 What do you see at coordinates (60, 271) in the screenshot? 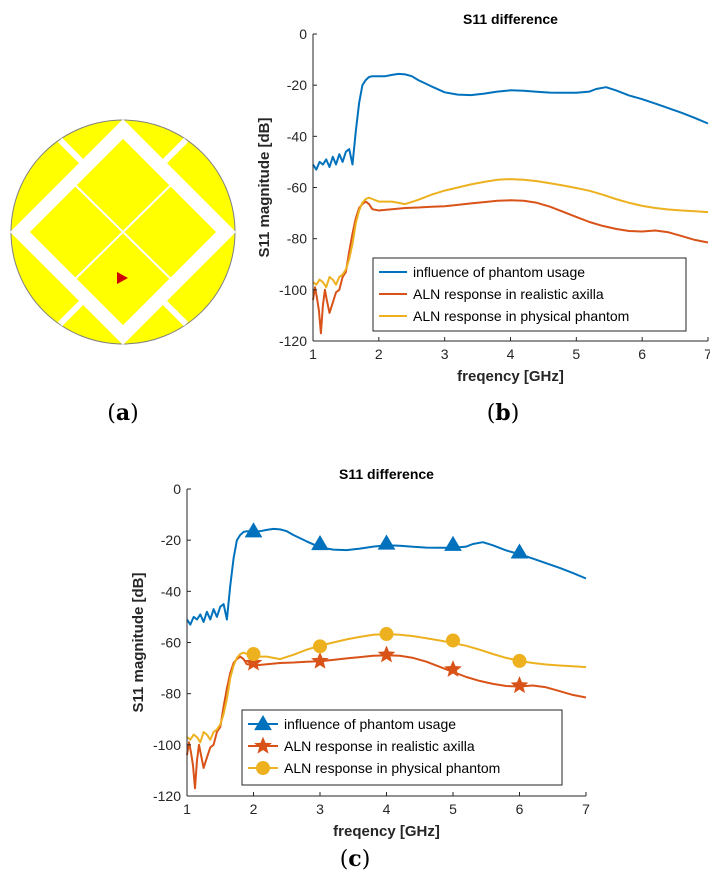
I see `stub-bottom-left` at bounding box center [60, 271].